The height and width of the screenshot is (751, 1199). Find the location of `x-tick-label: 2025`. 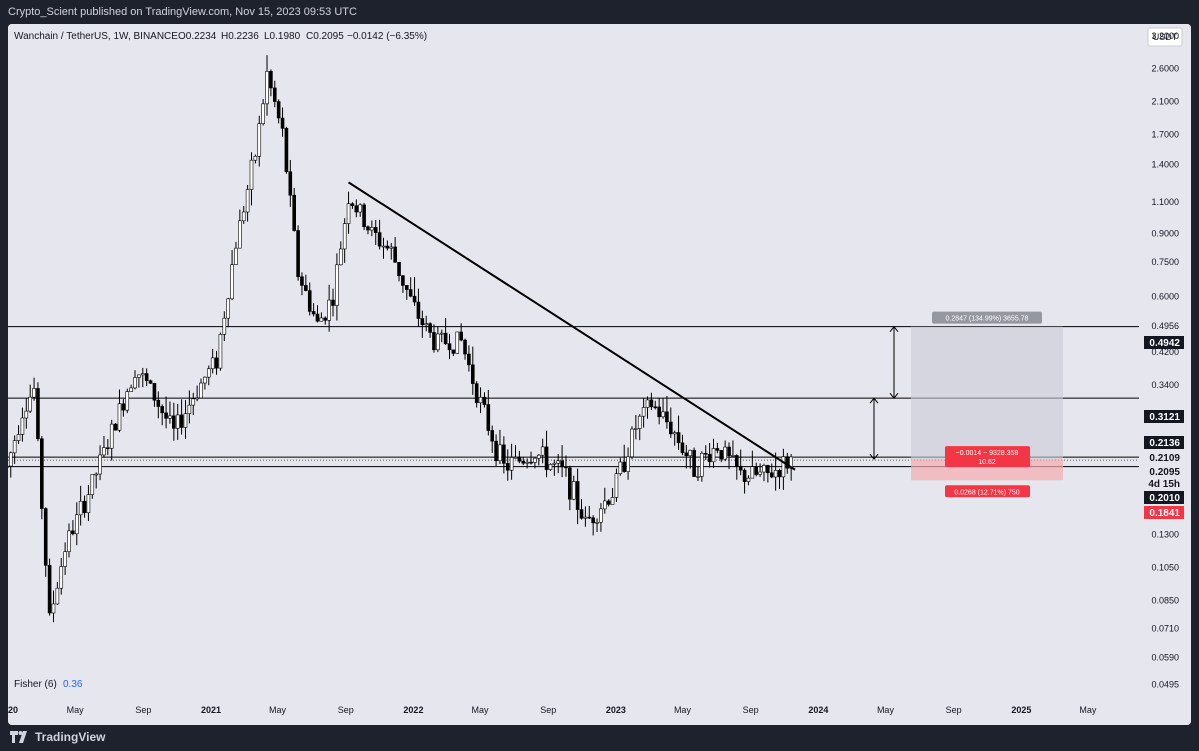

x-tick-label: 2025 is located at coordinates (1021, 710).